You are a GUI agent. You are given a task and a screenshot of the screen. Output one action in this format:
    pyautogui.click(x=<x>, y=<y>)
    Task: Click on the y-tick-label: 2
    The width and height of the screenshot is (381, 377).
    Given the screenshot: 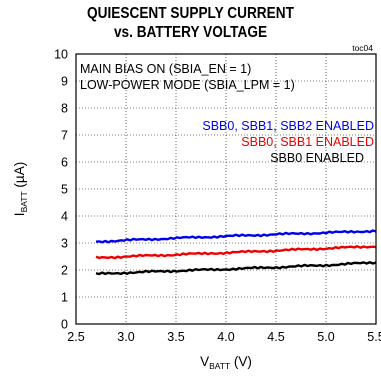 What is the action you would take?
    pyautogui.click(x=64, y=271)
    